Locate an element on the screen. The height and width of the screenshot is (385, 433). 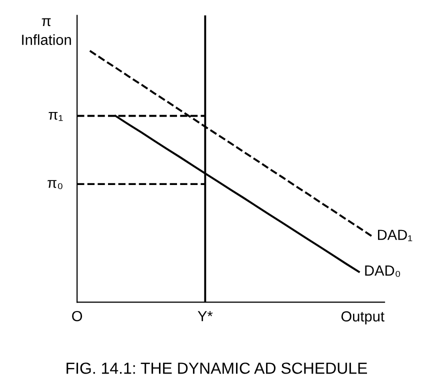
series-label: DAD₁ is located at coordinates (395, 236).